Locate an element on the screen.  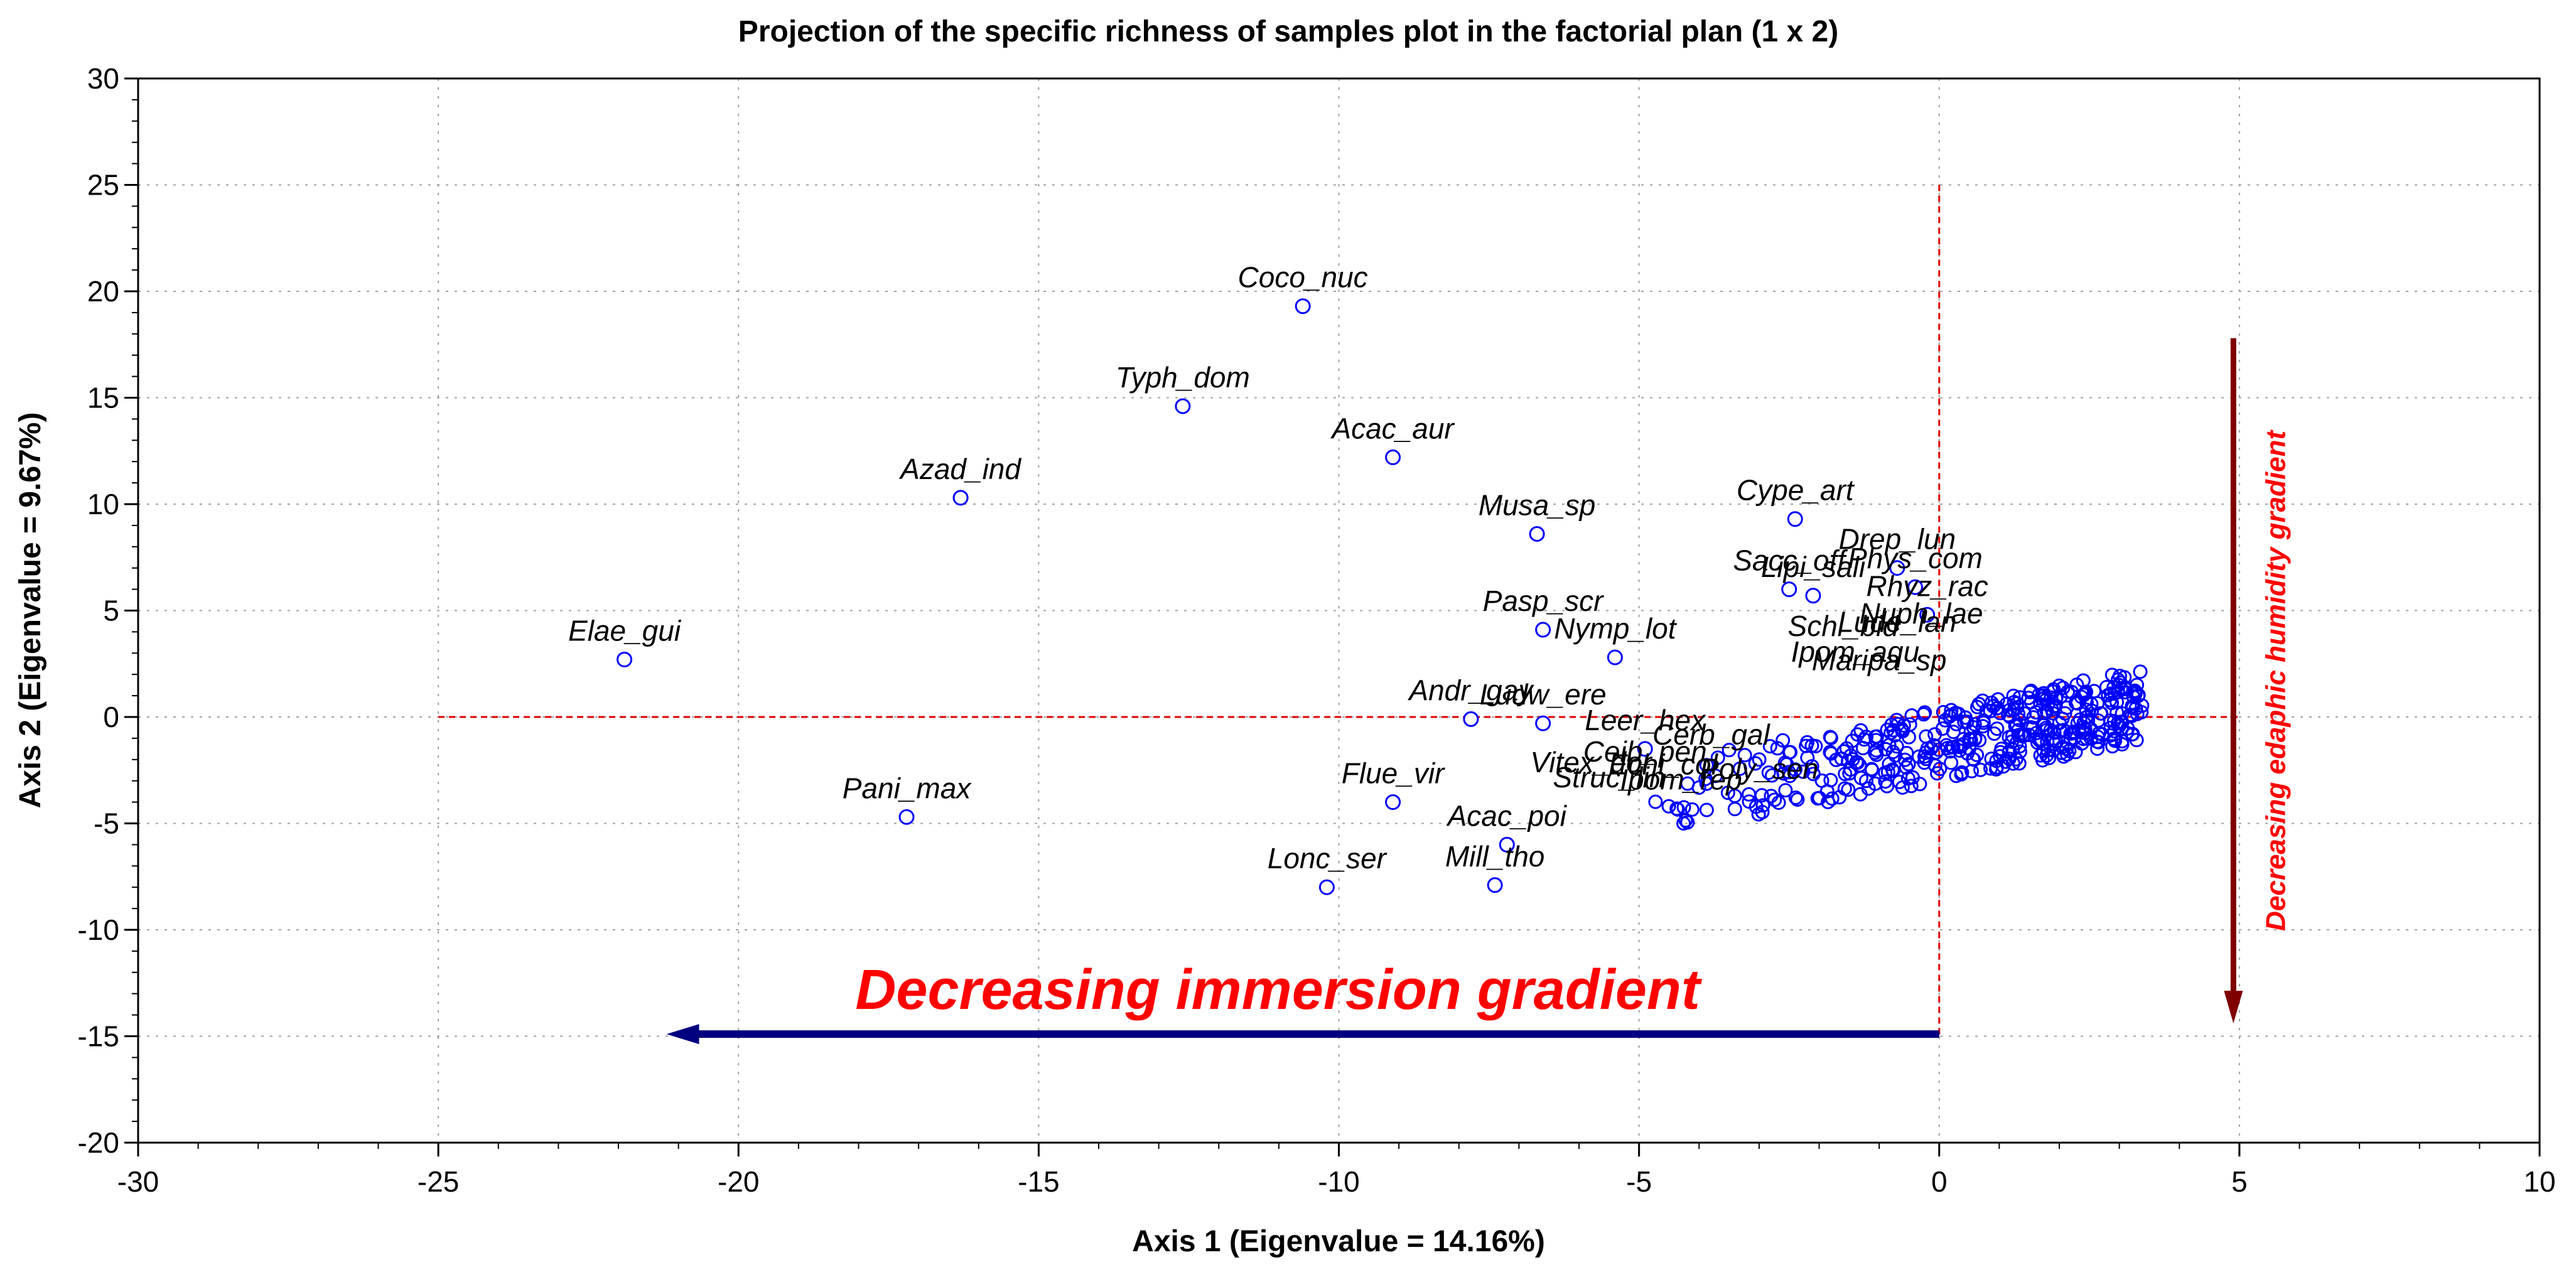
x-tick-label: 10 is located at coordinates (2539, 1181).